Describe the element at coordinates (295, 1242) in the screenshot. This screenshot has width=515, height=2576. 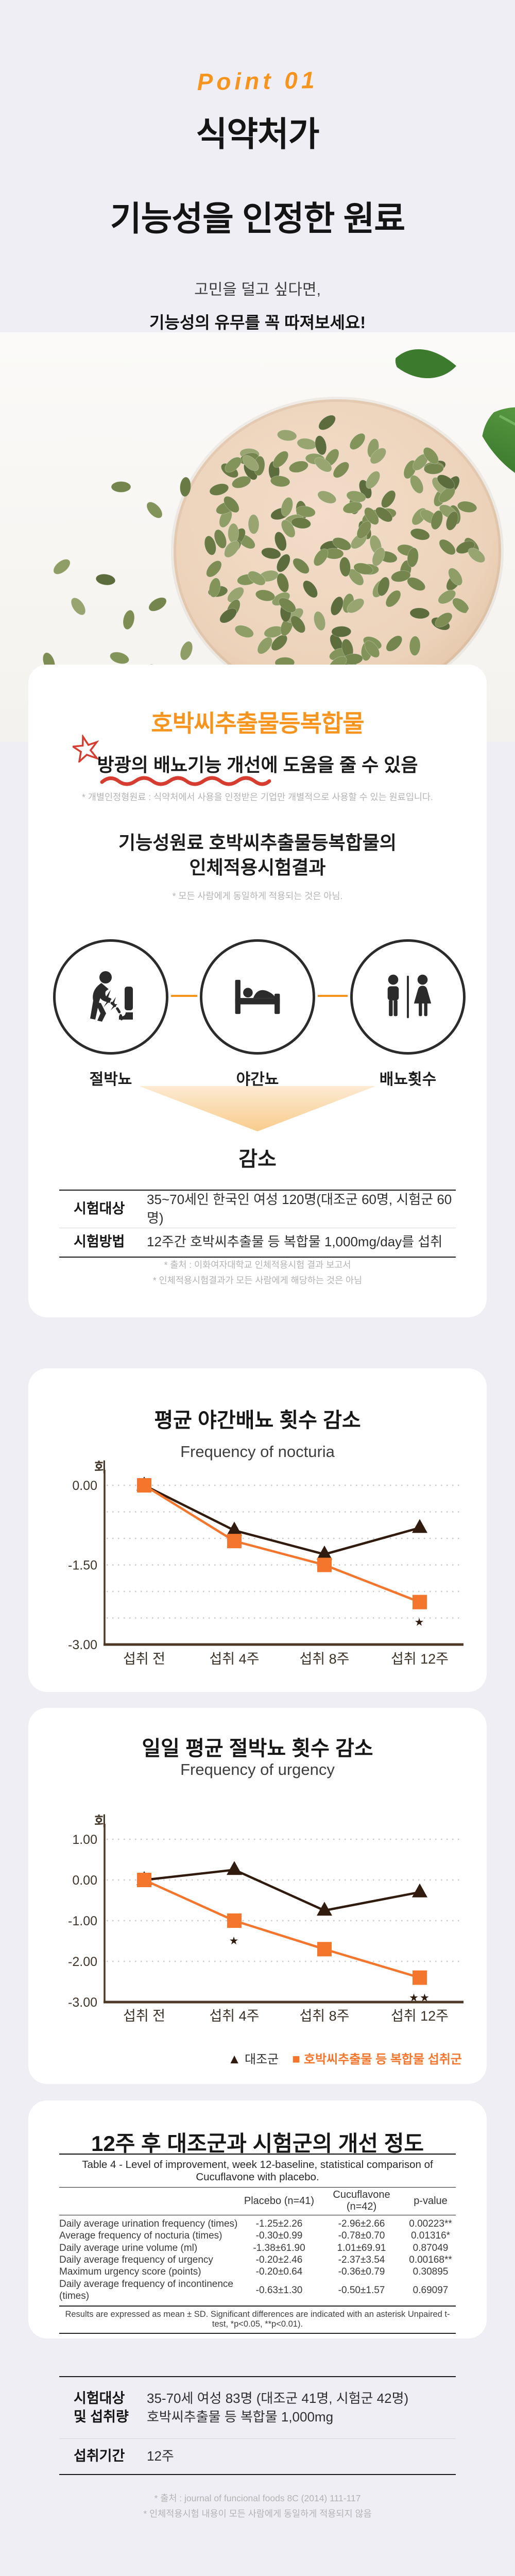
I see `study-row-value: 12주간 호박씨추출물 등 복합물 1,000mg/day를 섭취` at that location.